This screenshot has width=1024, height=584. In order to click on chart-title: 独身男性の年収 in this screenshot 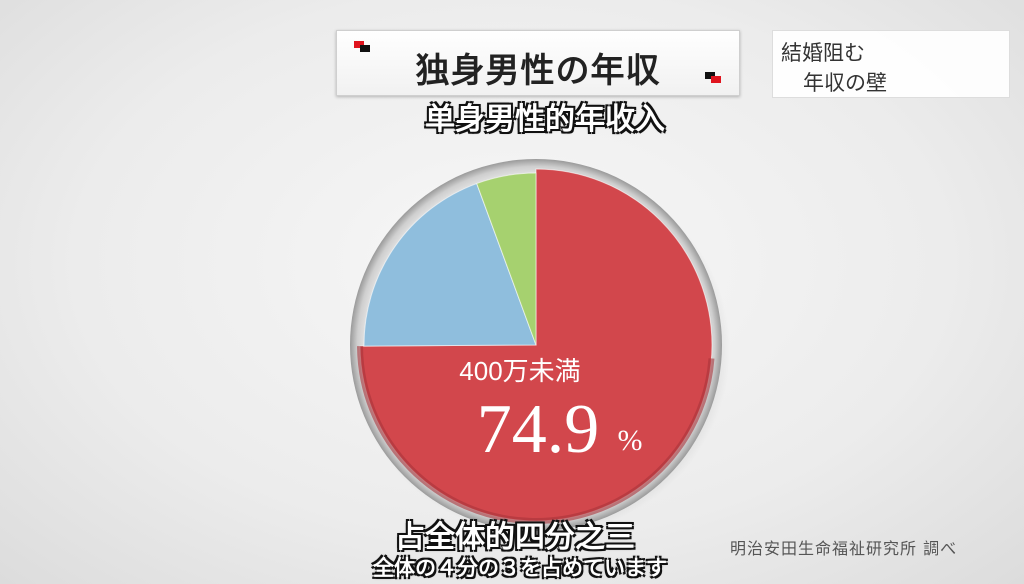, I will do `click(538, 71)`.